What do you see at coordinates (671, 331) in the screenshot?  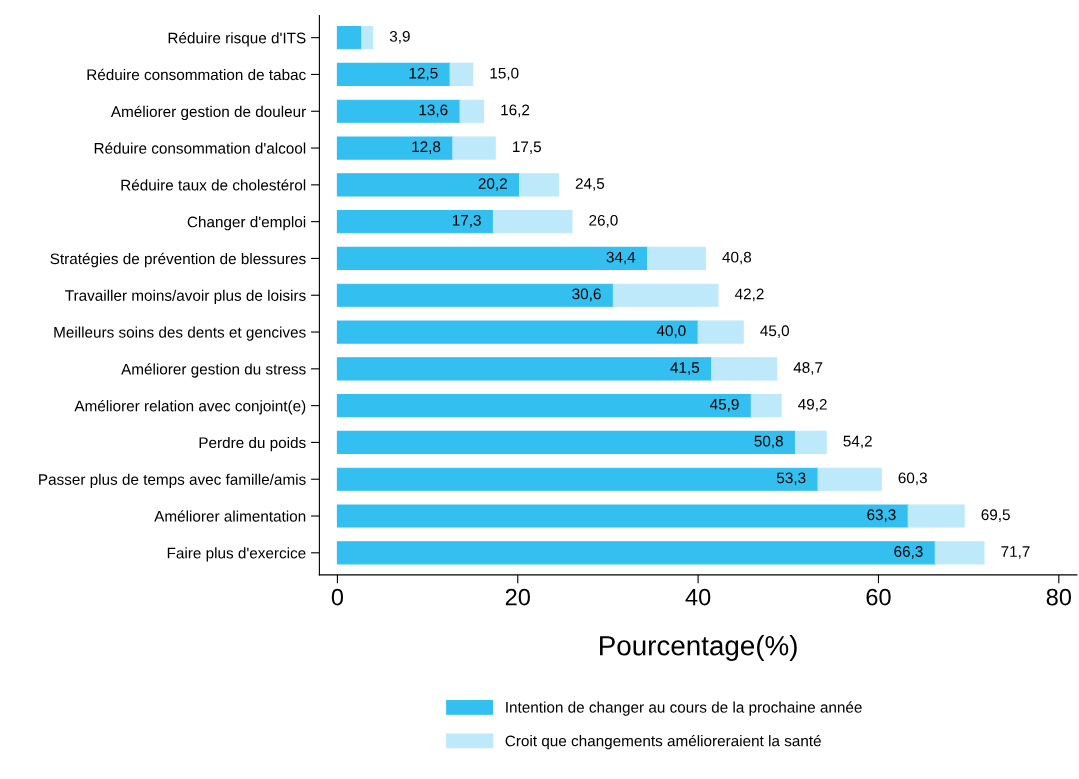 I see `data-label: 40,0` at bounding box center [671, 331].